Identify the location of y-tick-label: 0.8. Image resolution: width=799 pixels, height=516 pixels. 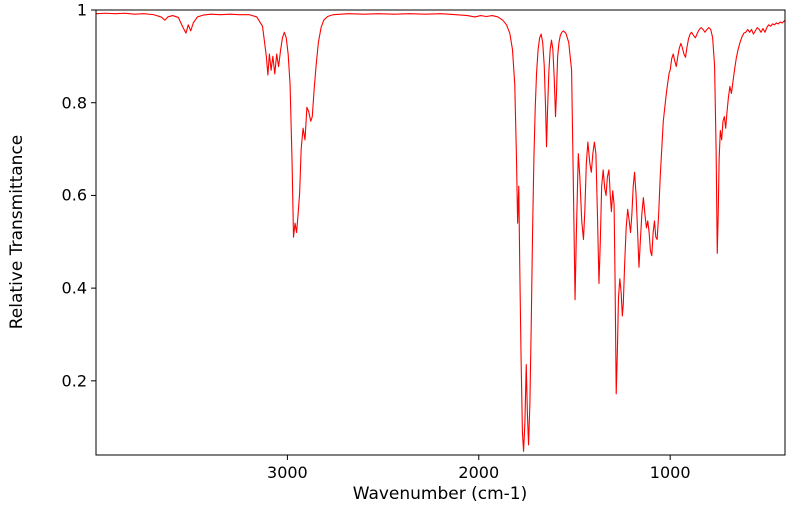
(74, 103).